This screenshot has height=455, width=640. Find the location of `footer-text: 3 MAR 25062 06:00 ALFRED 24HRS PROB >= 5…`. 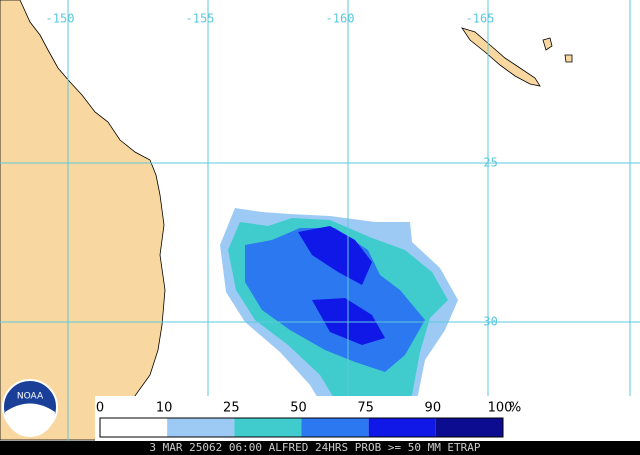

footer-text: 3 MAR 25062 06:00 ALFRED 24HRS PROB >= 5… is located at coordinates (315, 447).